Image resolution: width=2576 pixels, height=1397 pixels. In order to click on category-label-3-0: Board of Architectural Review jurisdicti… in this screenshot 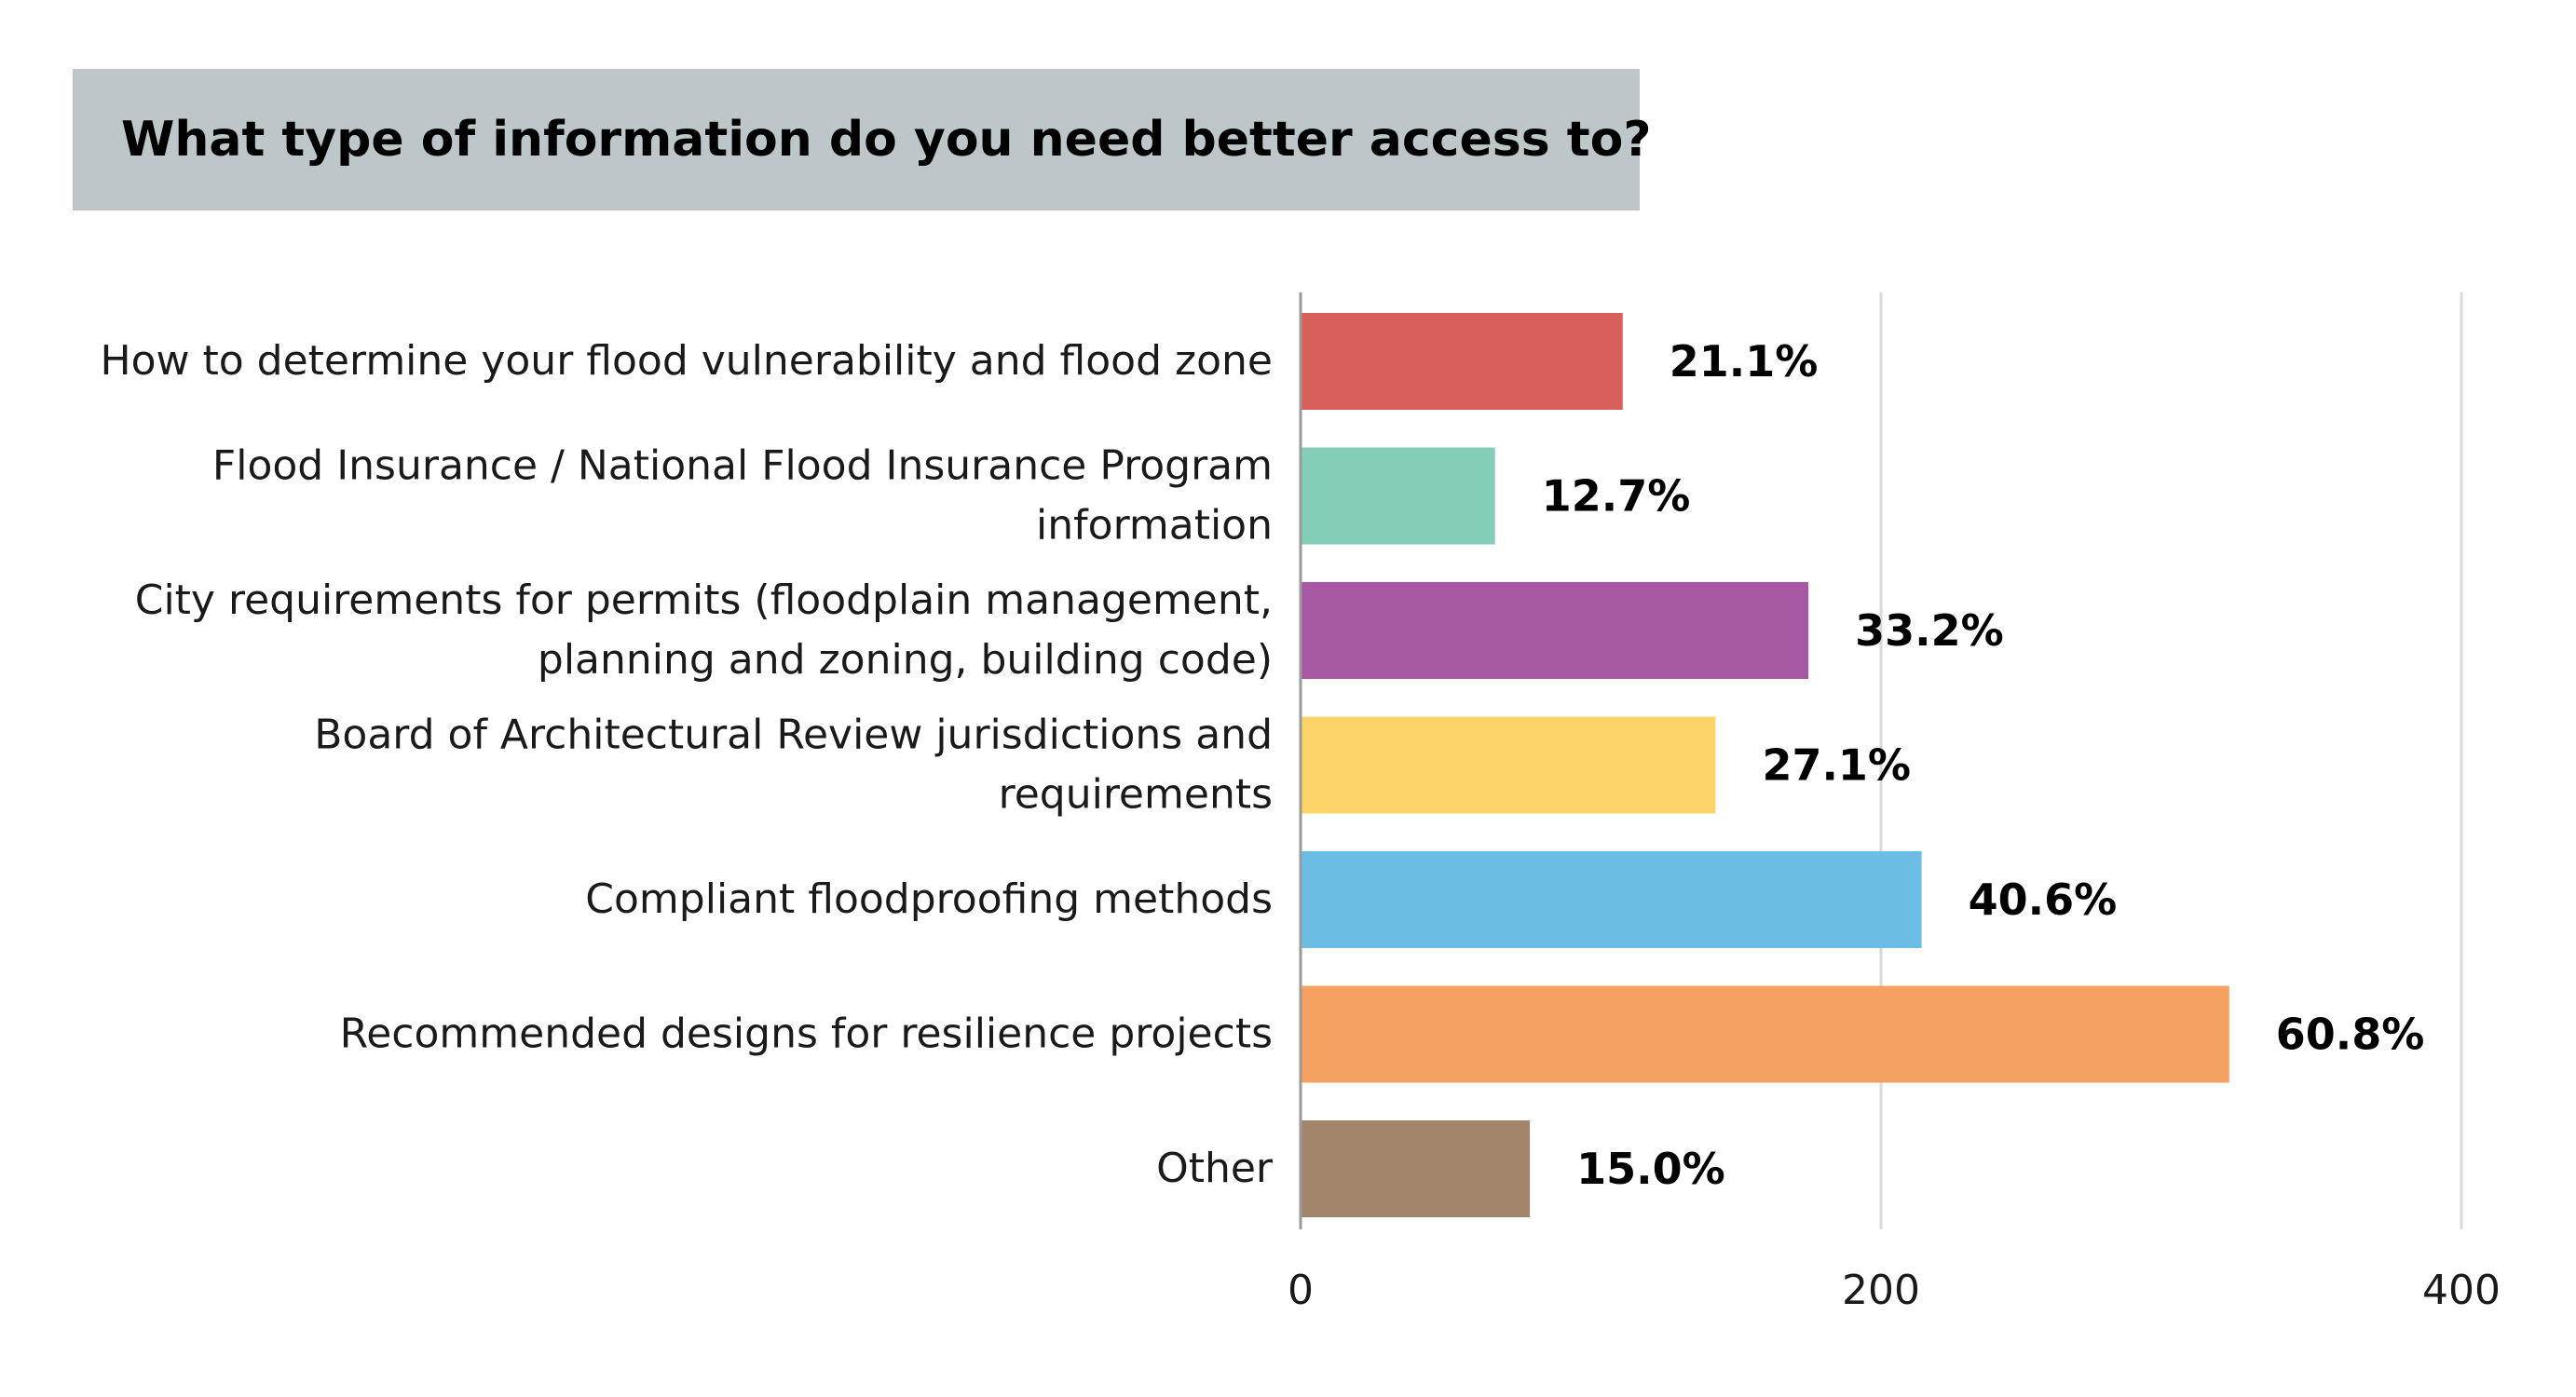, I will do `click(793, 735)`.